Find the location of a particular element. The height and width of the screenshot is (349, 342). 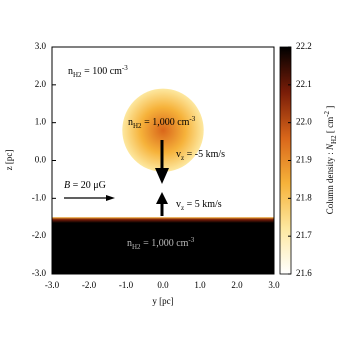

ambient-annotation: nH2 = 100 cm-3 is located at coordinates (98, 71).